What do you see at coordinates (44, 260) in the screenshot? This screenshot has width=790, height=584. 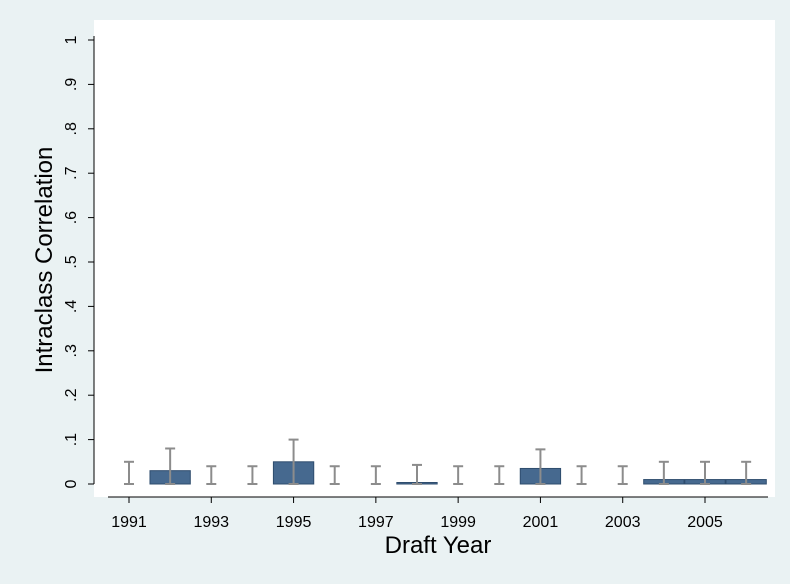 I see `y-axis-label: Intraclass Correlation` at bounding box center [44, 260].